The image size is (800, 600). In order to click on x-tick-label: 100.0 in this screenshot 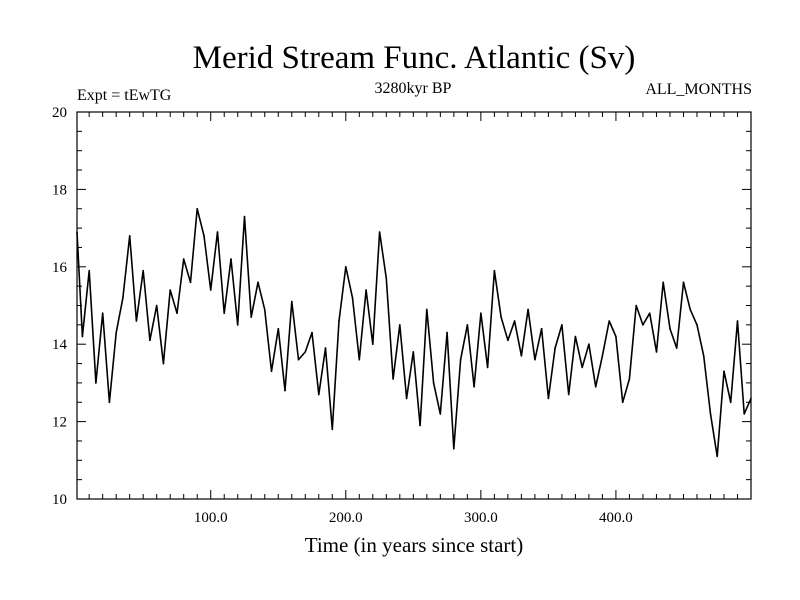, I will do `click(211, 518)`.